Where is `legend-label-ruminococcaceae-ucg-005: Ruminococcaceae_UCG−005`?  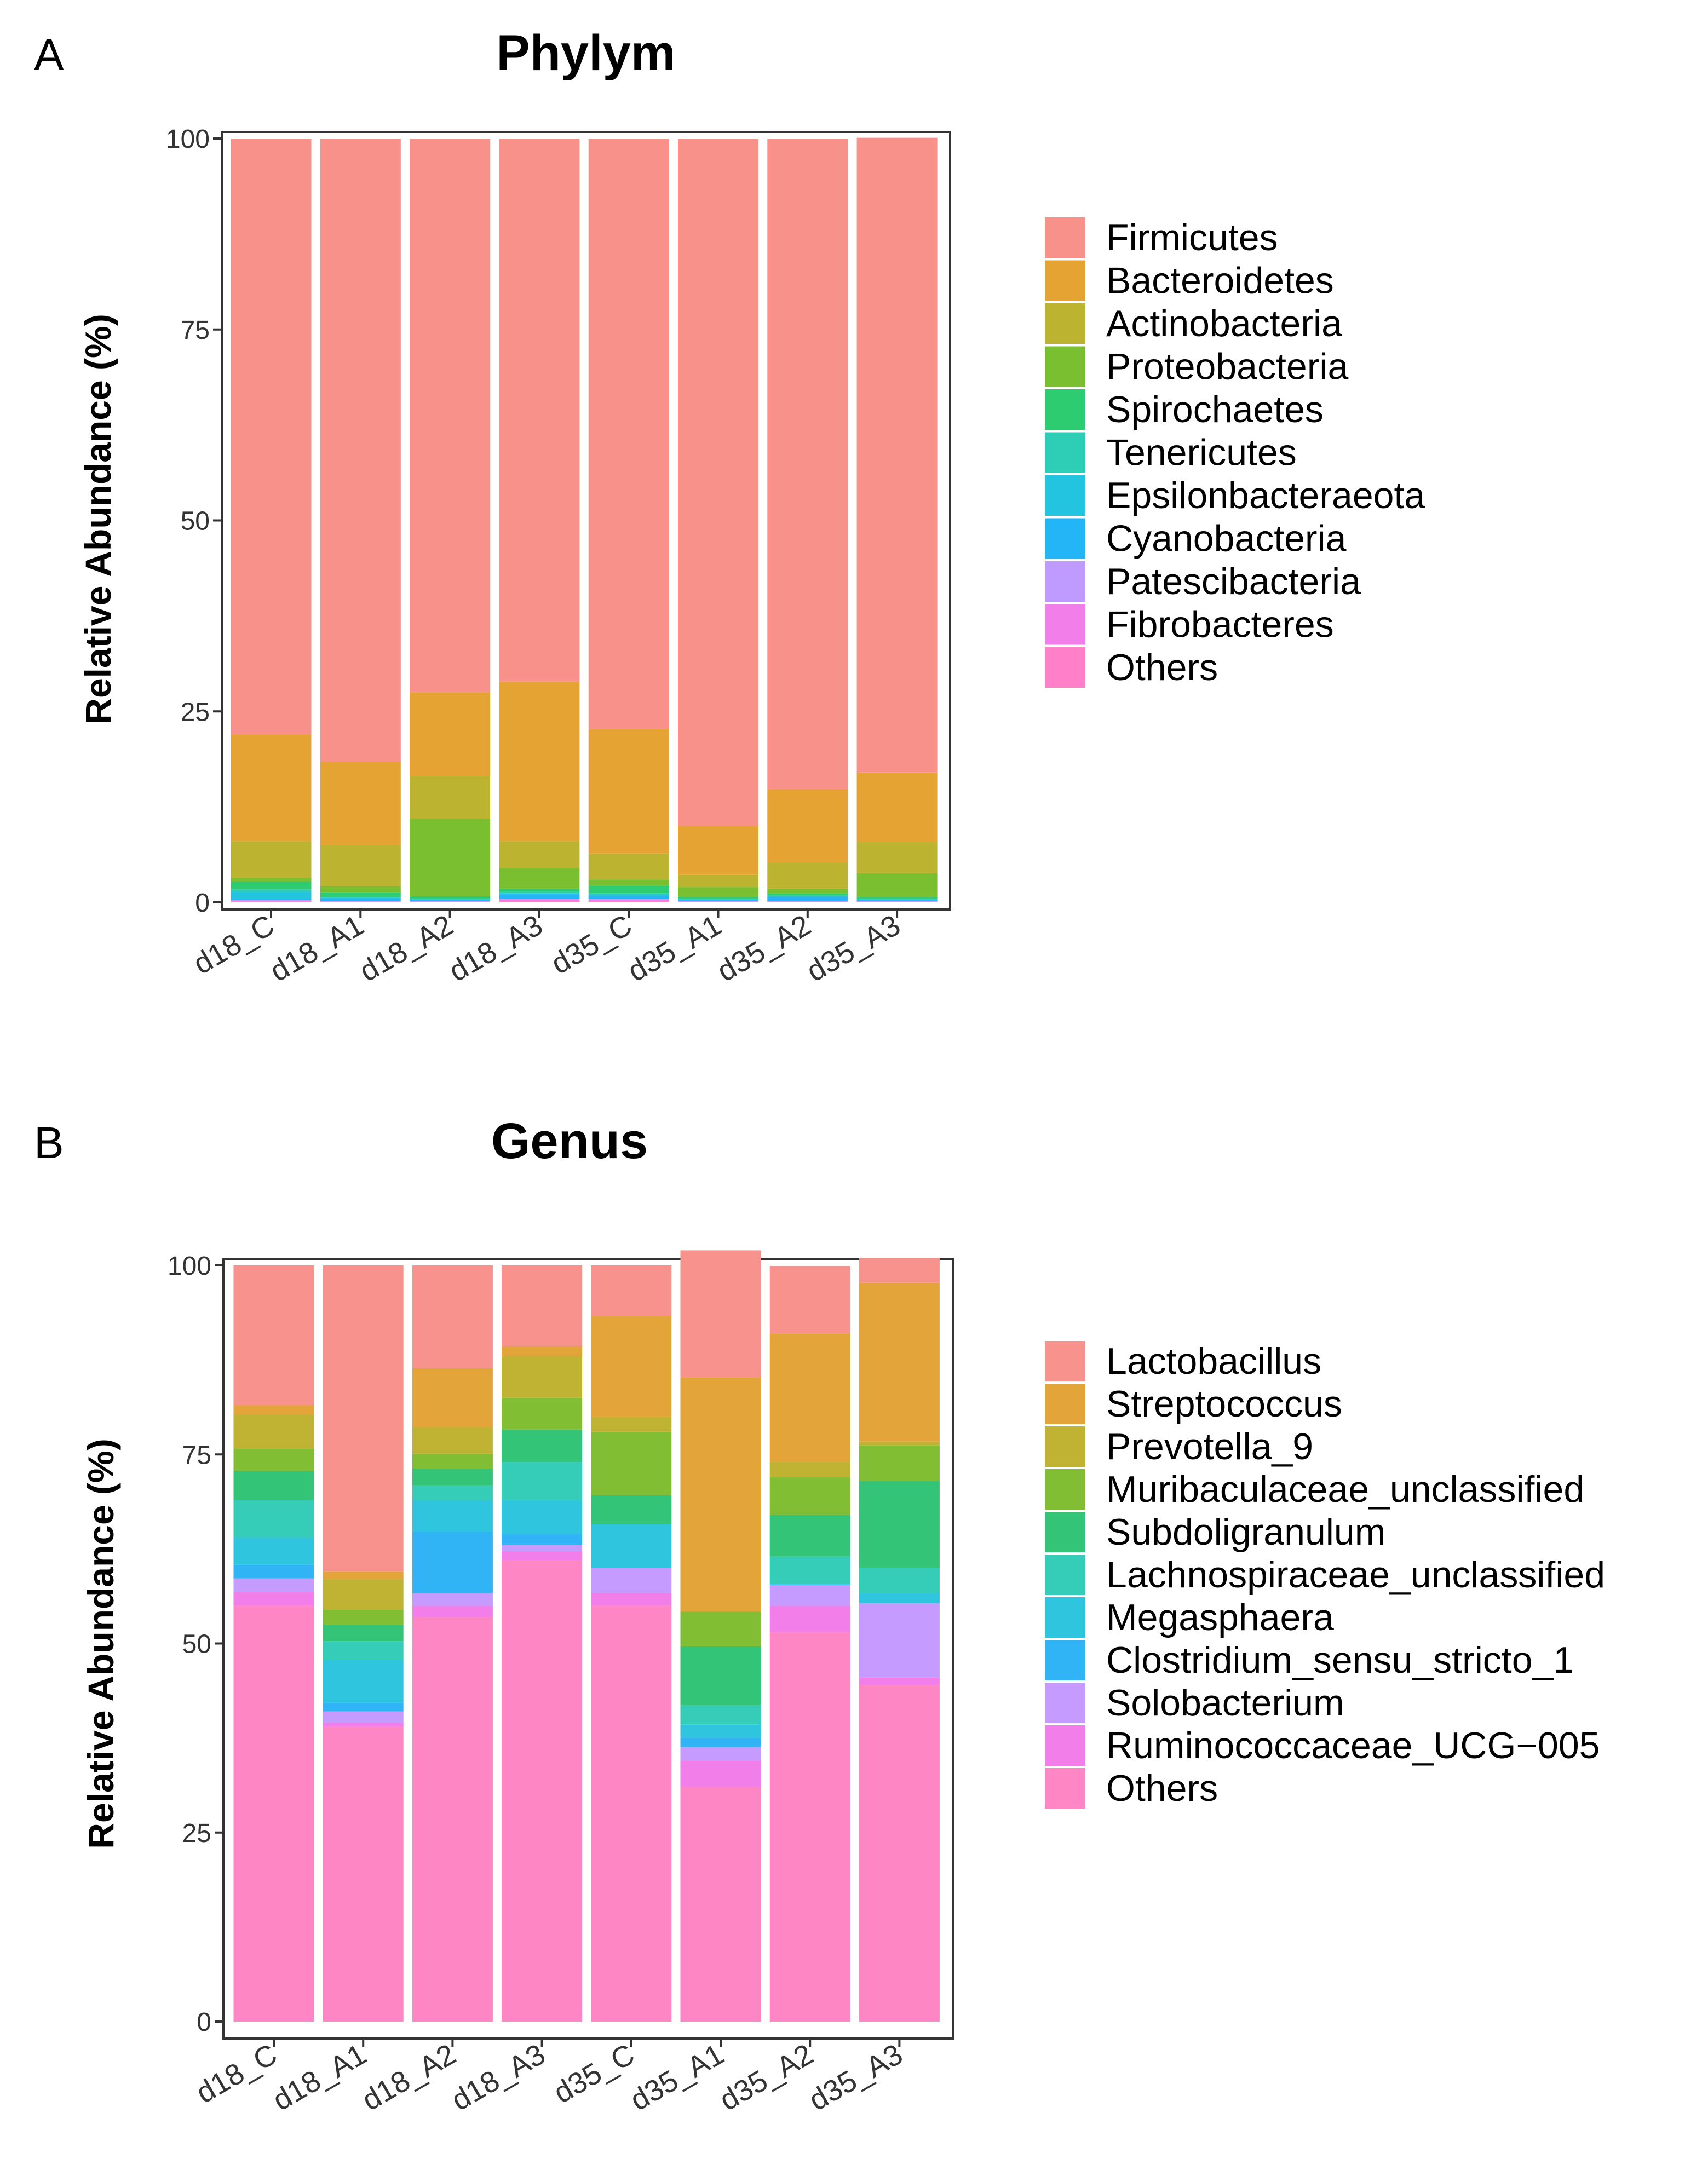 legend-label-ruminococcaceae-ucg-005: Ruminococcaceae_UCG−005 is located at coordinates (1353, 1745).